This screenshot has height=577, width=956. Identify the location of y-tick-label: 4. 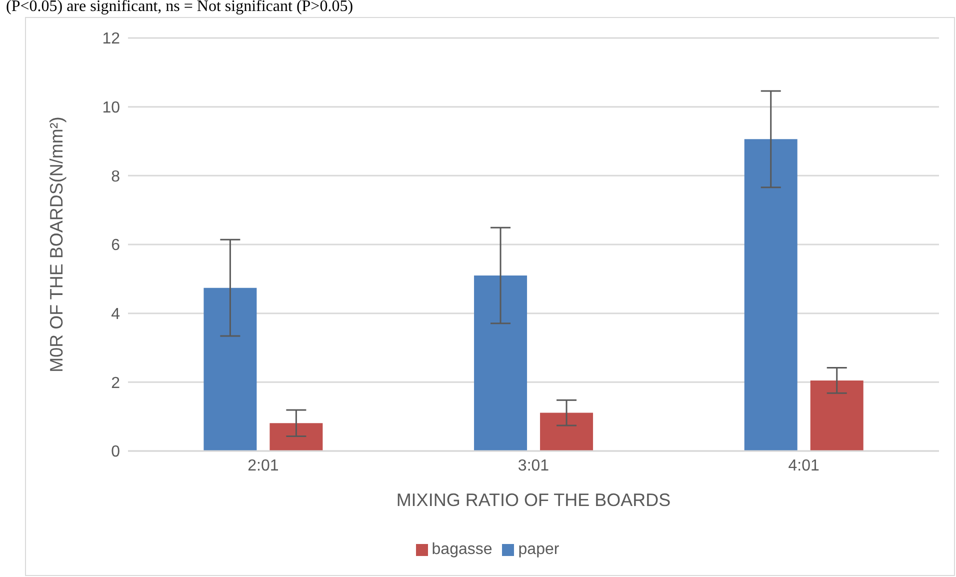
(115, 315).